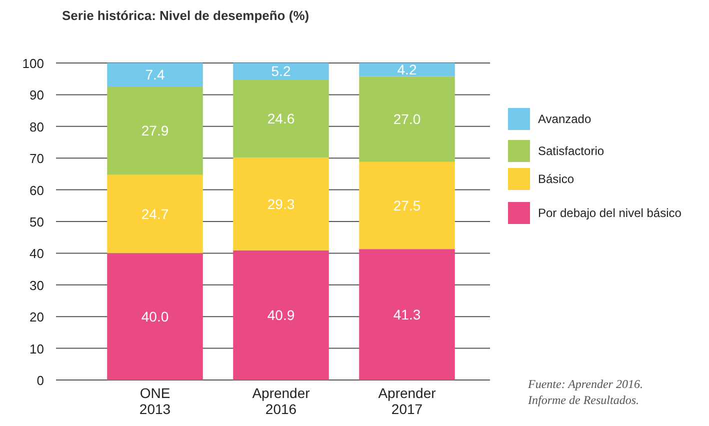 This screenshot has width=709, height=426. I want to click on data-label: 24.7, so click(155, 214).